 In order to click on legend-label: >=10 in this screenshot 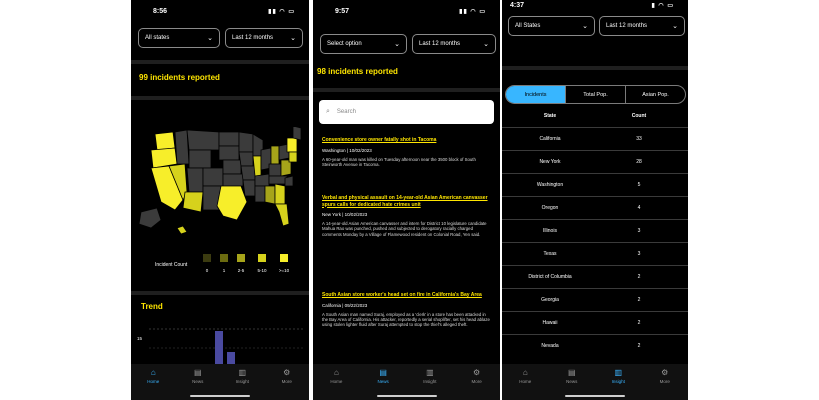, I will do `click(284, 270)`.